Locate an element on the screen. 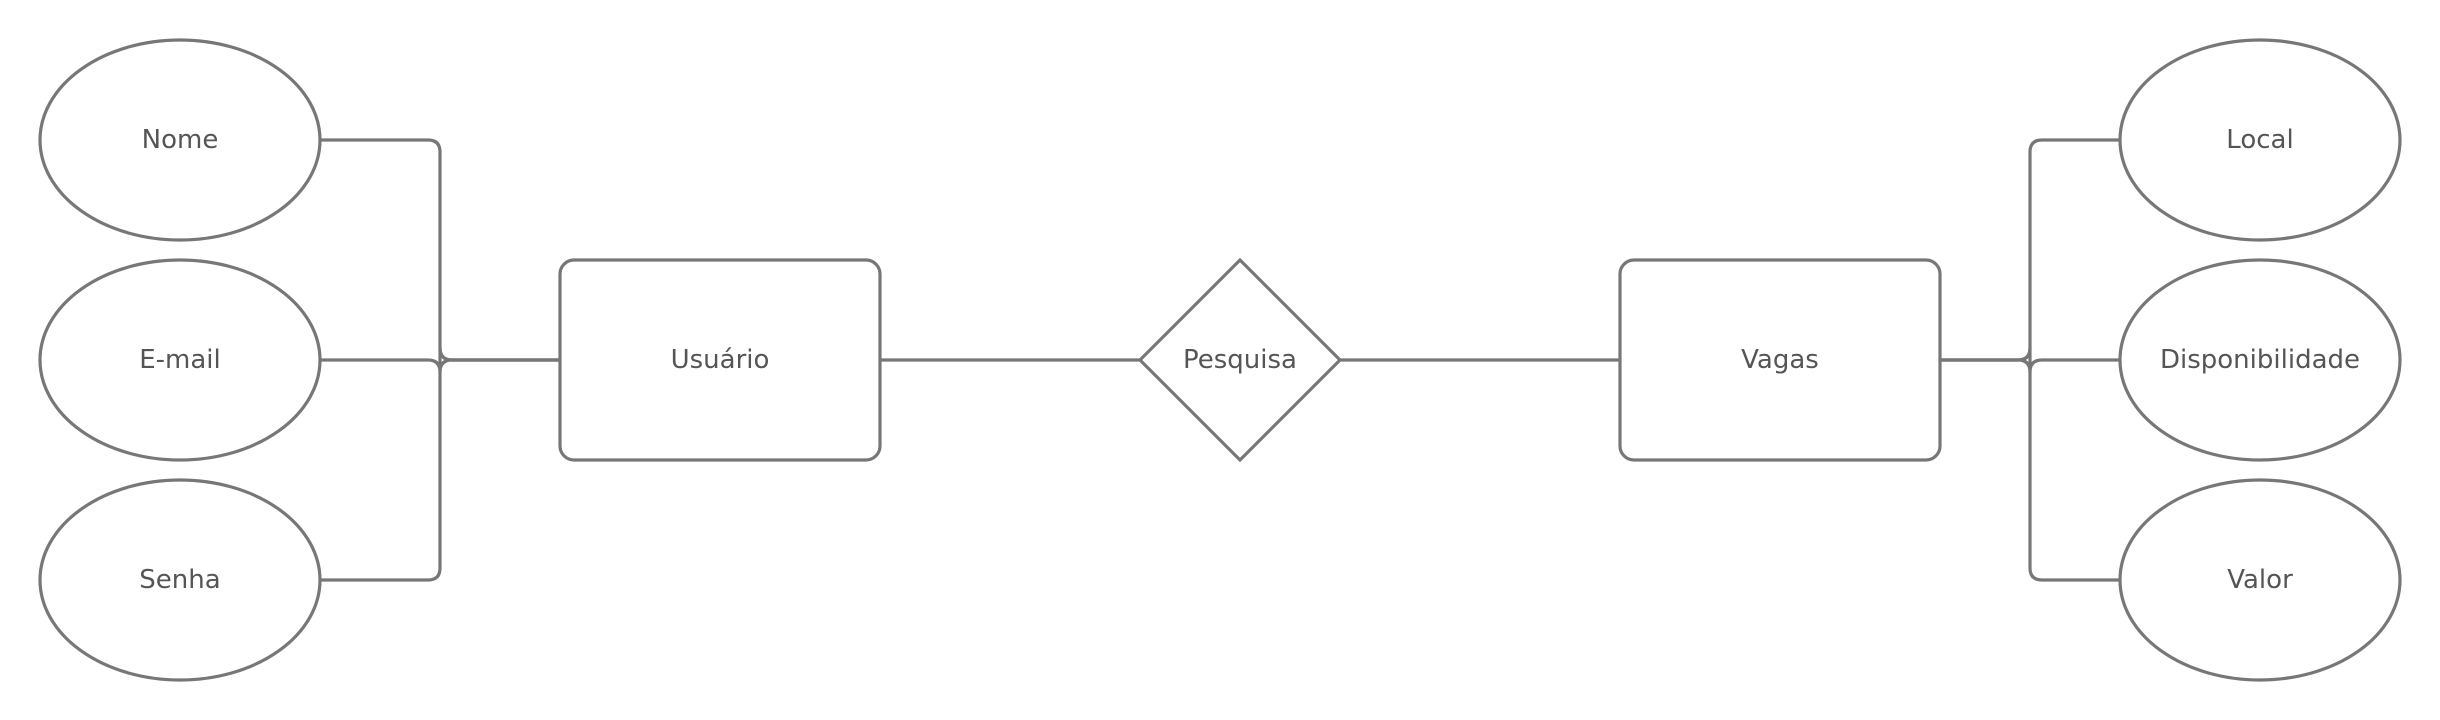  attribute-senha-shape is located at coordinates (180, 580).